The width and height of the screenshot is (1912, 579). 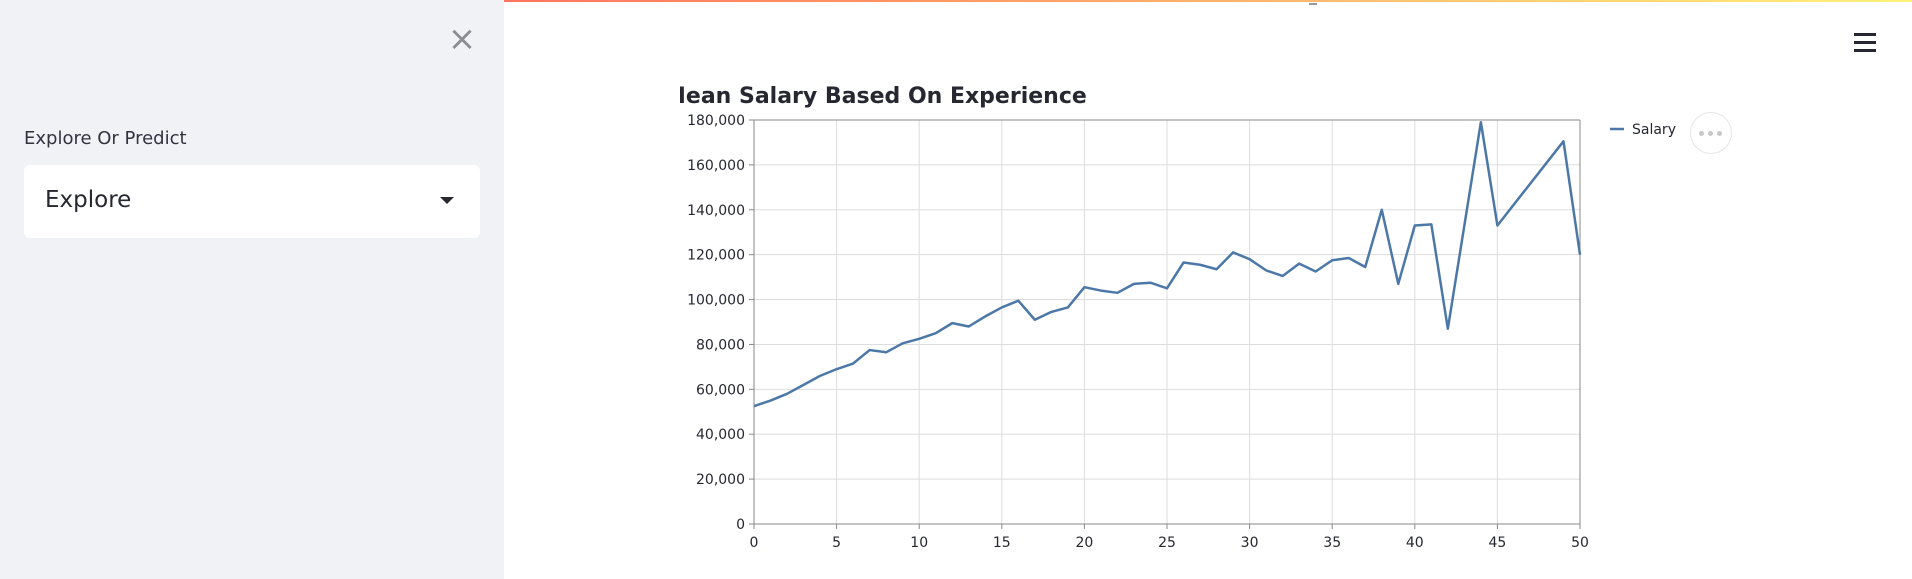 What do you see at coordinates (883, 96) in the screenshot?
I see `chart-title: Mean Salary Based On Experience` at bounding box center [883, 96].